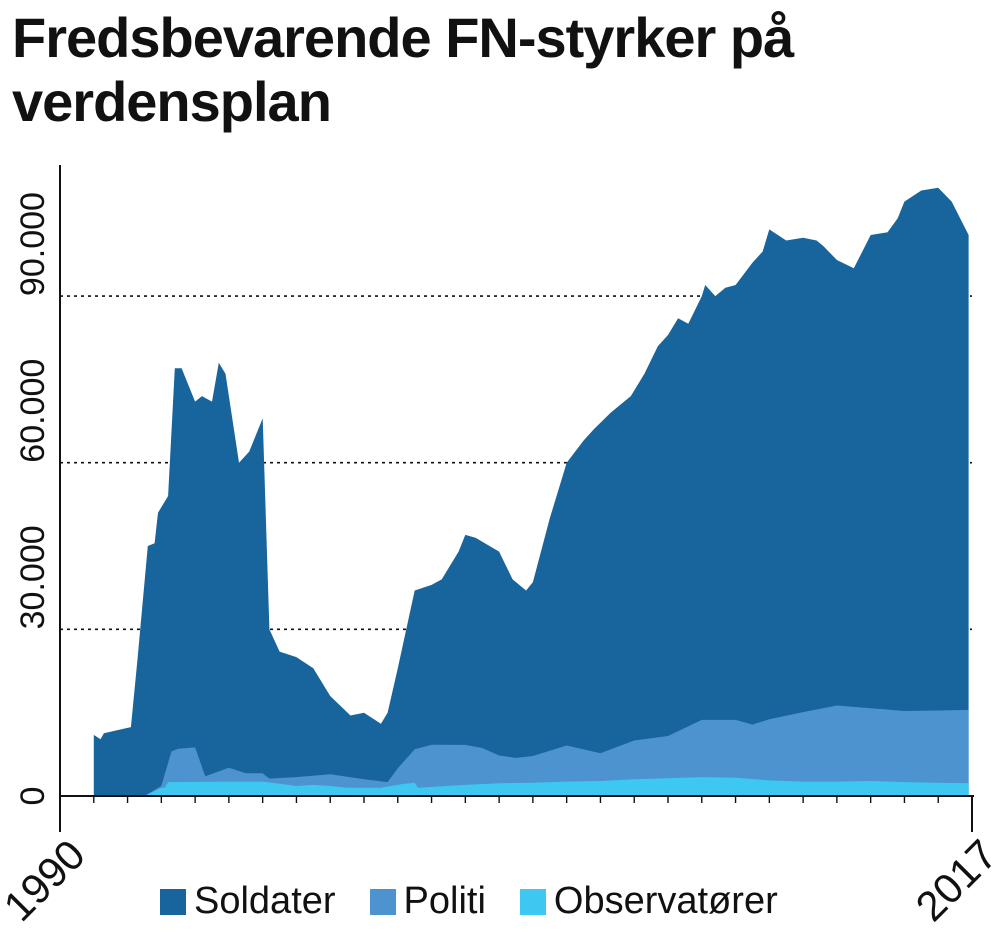 Image resolution: width=1004 pixels, height=940 pixels. I want to click on y-tick-labels: 0 30.000 60.000 90.000, so click(33, 498).